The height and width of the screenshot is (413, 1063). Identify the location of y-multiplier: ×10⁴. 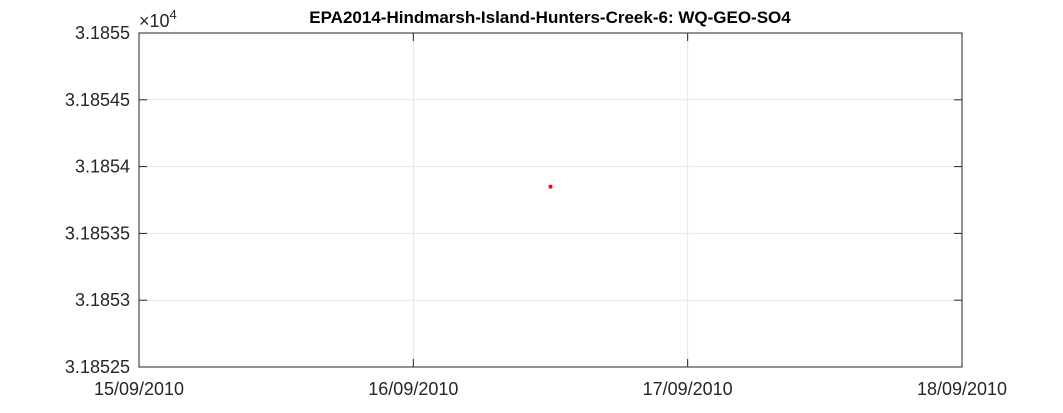
(158, 19).